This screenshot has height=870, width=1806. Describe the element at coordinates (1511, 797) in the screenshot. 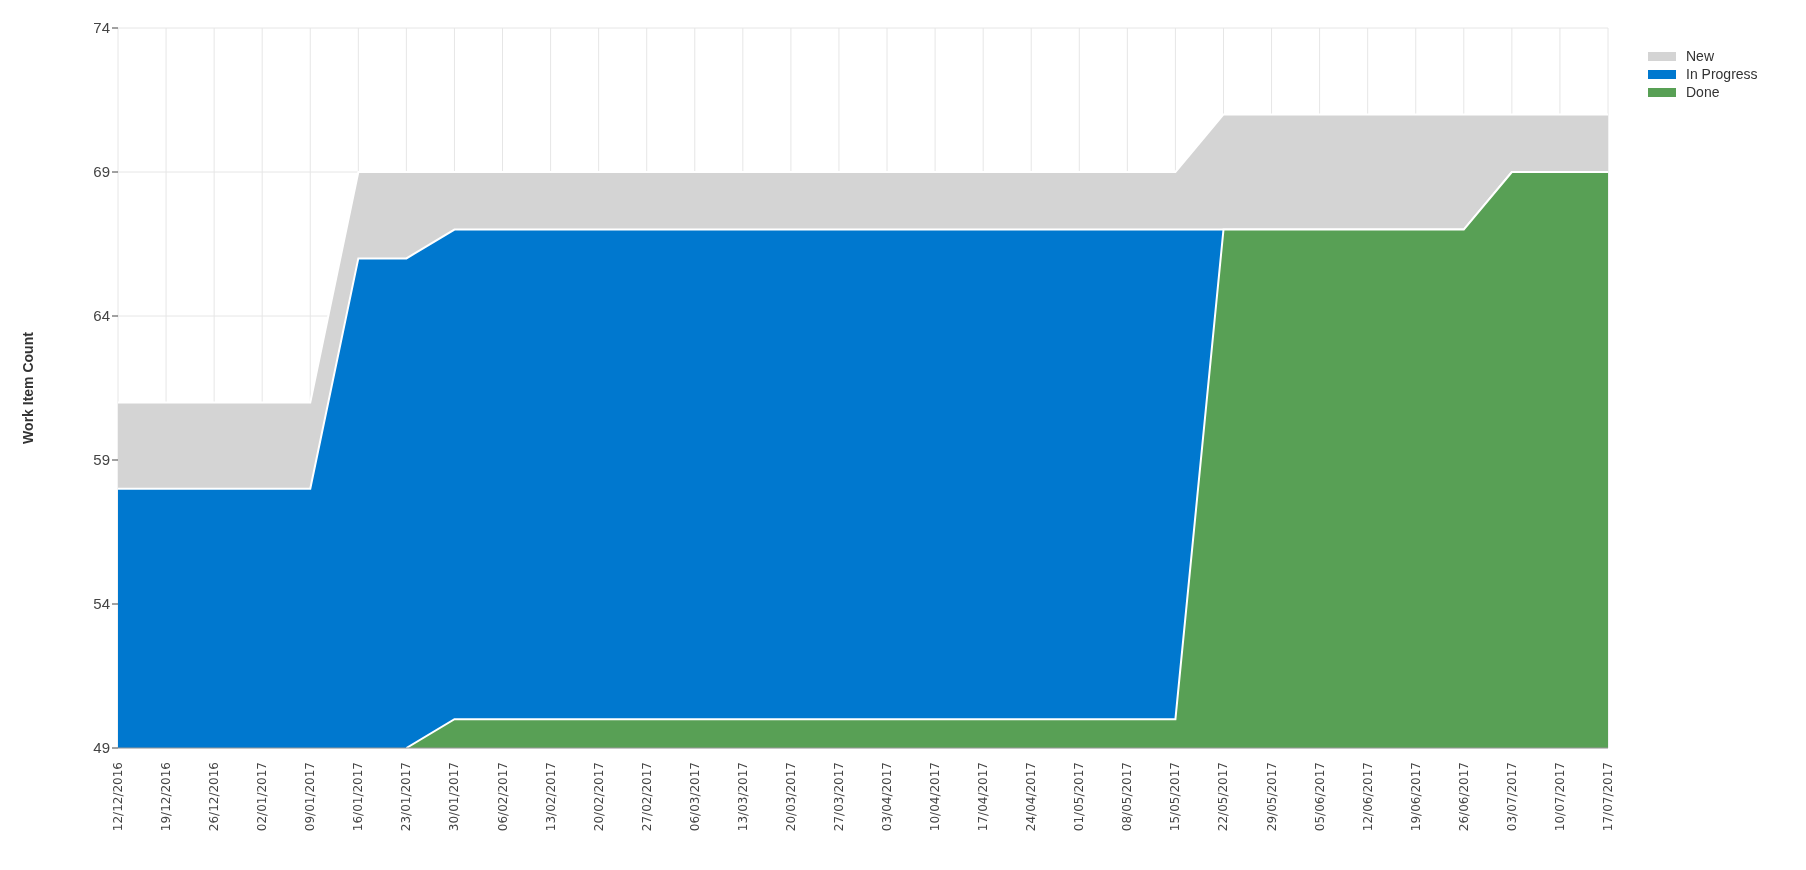

I see `x-tick-label: 03/07/2017` at that location.